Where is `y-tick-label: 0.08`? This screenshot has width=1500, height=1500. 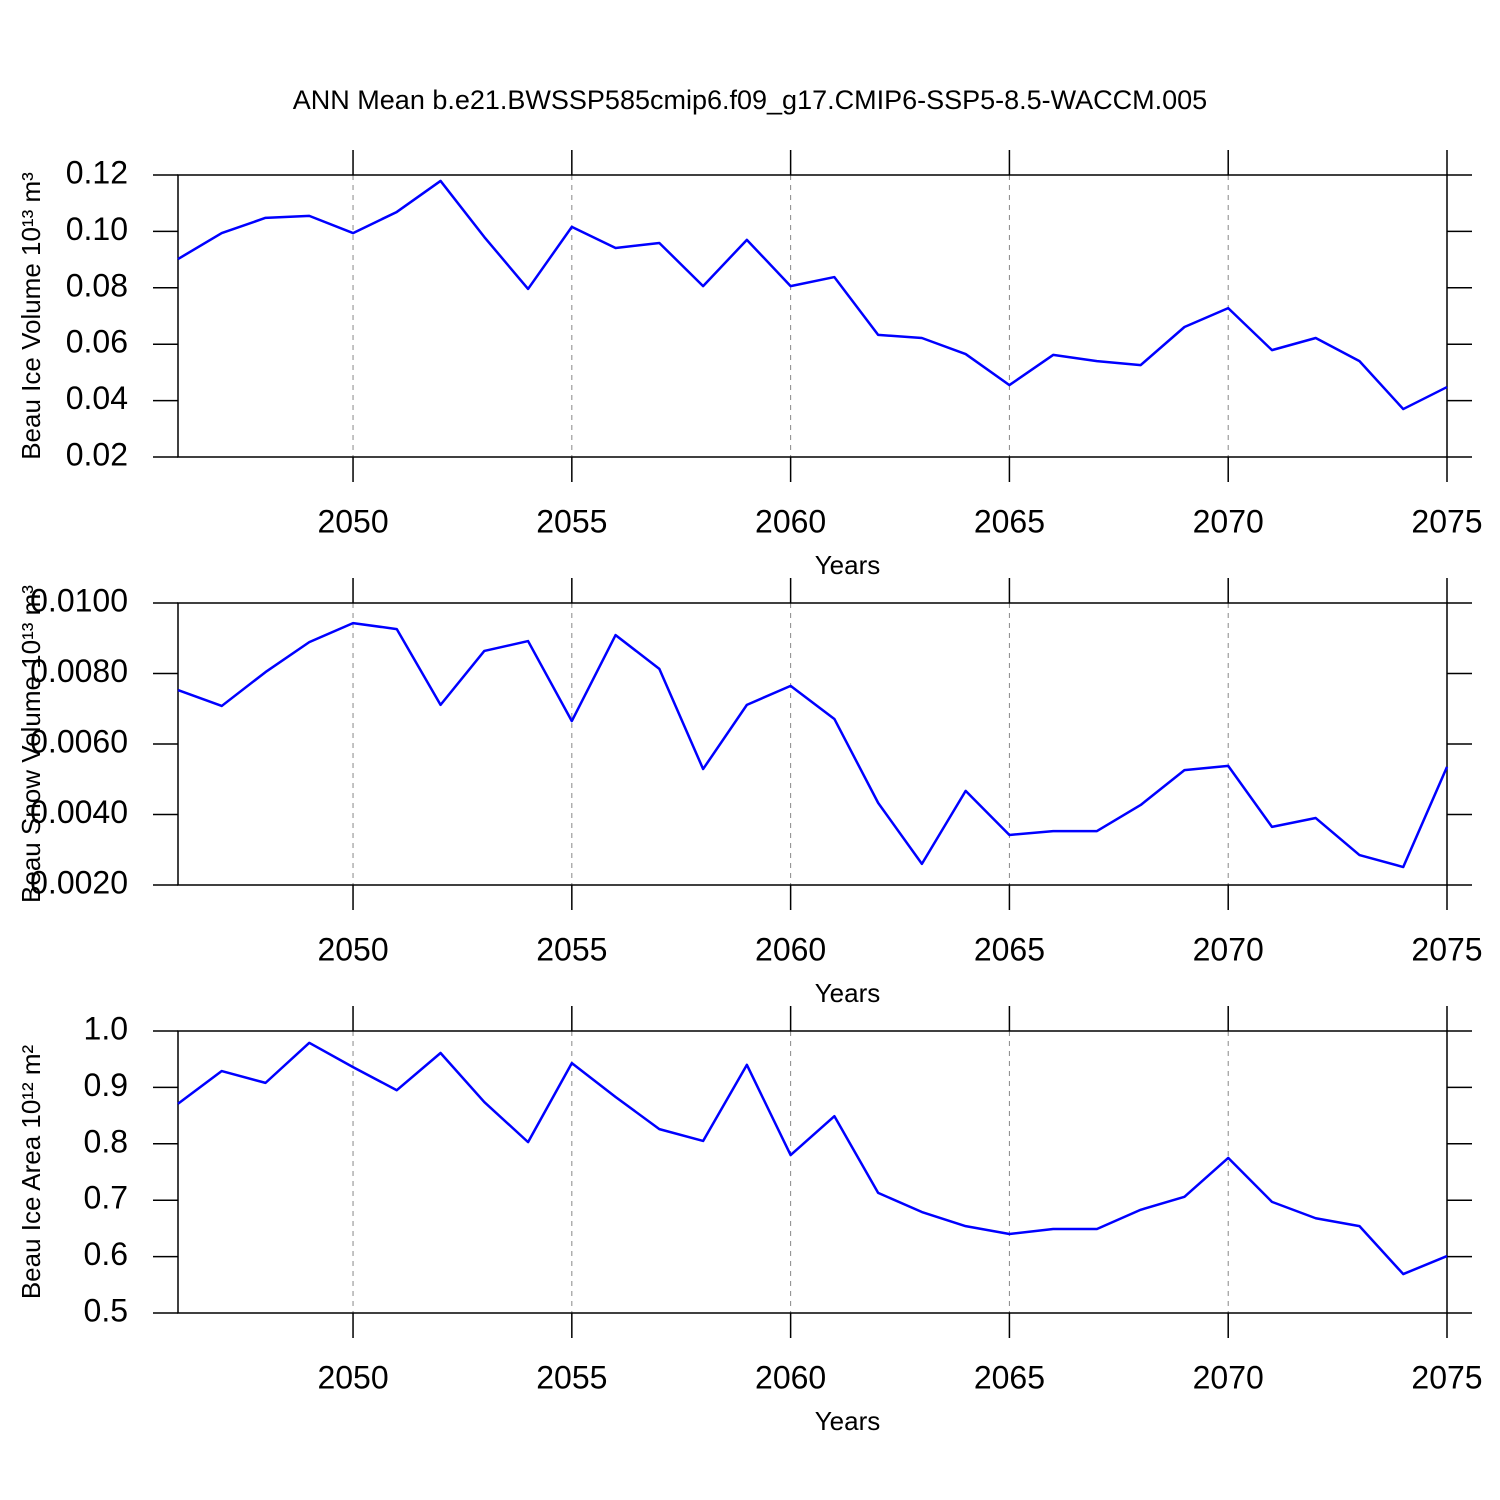
y-tick-label: 0.08 is located at coordinates (97, 285).